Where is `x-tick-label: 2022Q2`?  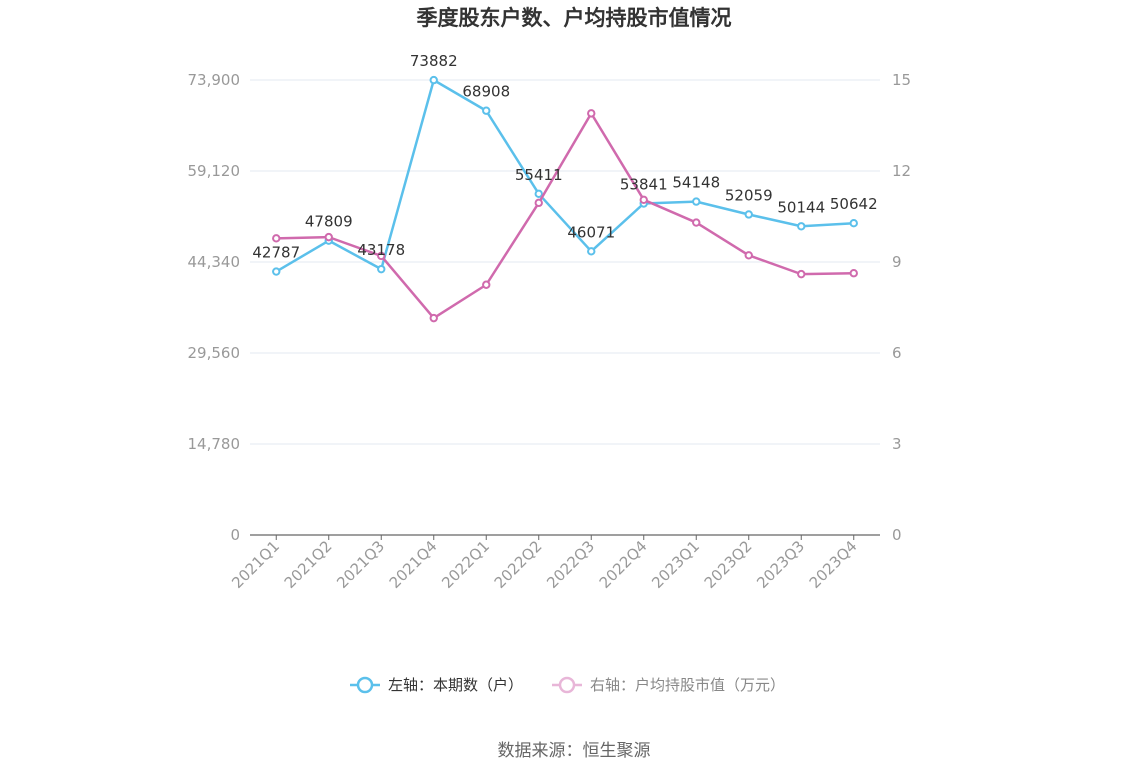
x-tick-label: 2022Q2 is located at coordinates (518, 564).